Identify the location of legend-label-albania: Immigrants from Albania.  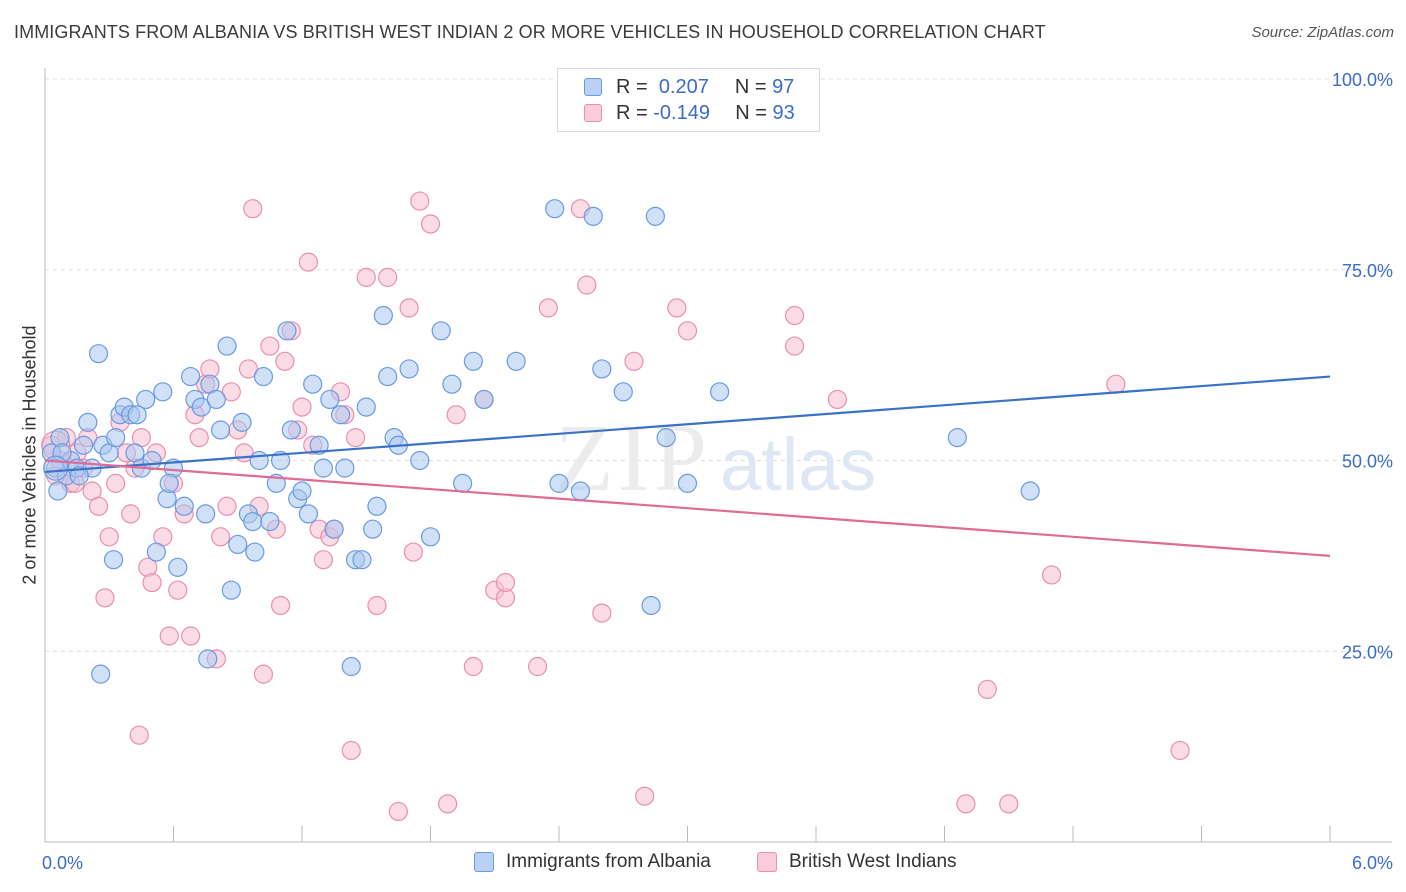
(608, 861).